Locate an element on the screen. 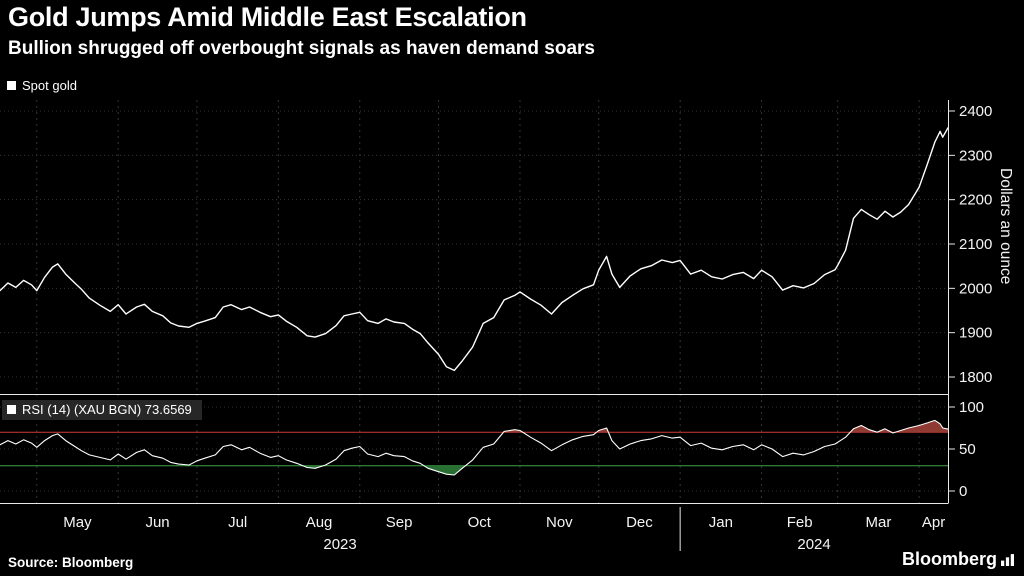 The image size is (1024, 576). price-tick-label: 2400 is located at coordinates (975, 111).